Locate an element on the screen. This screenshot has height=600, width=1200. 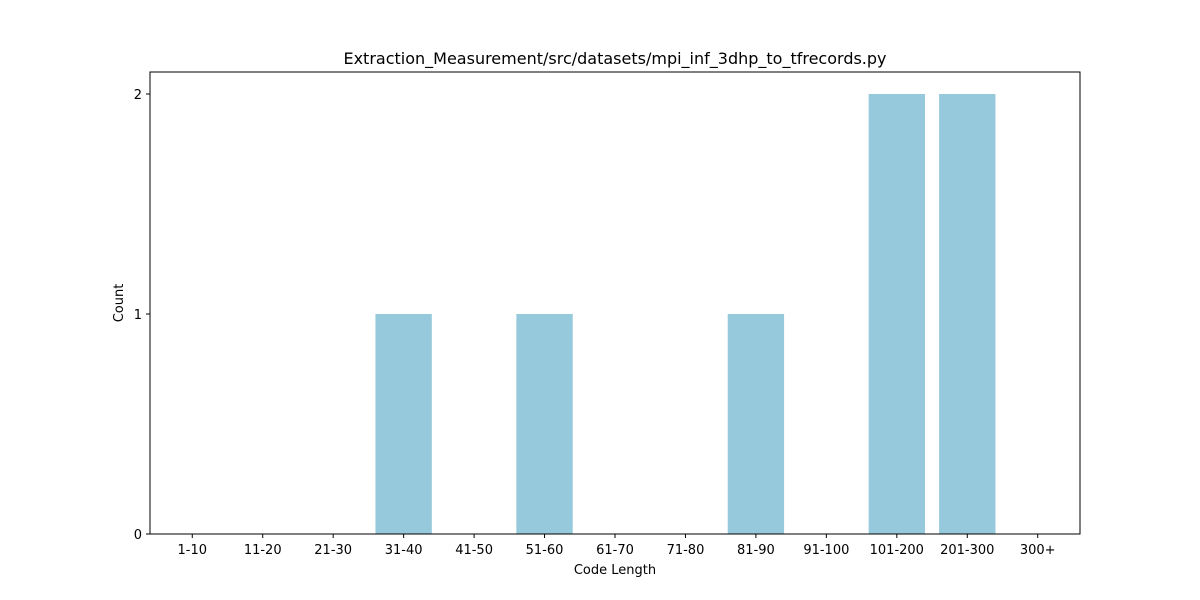
y-tick-label: 2 is located at coordinates (138, 95).